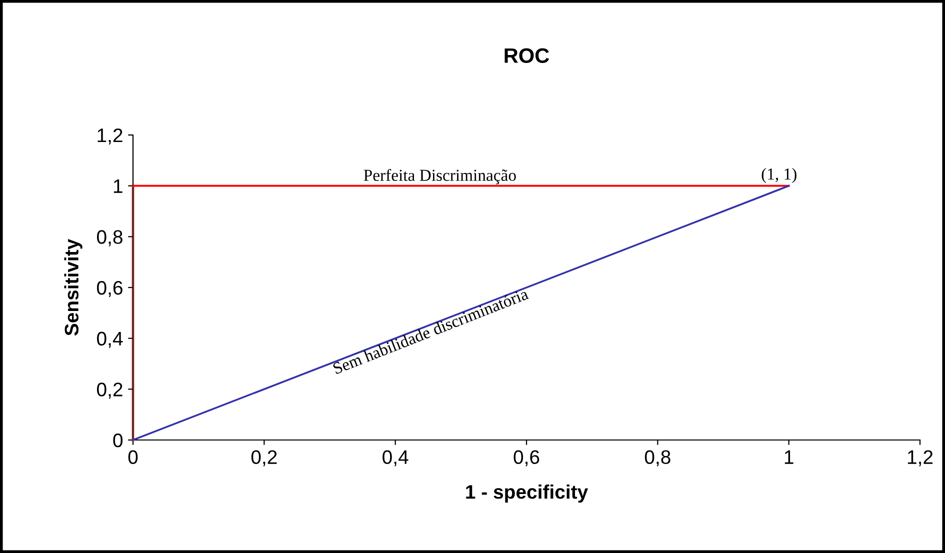 The image size is (945, 553). What do you see at coordinates (110, 340) in the screenshot?
I see `y-tick-label: 0,4` at bounding box center [110, 340].